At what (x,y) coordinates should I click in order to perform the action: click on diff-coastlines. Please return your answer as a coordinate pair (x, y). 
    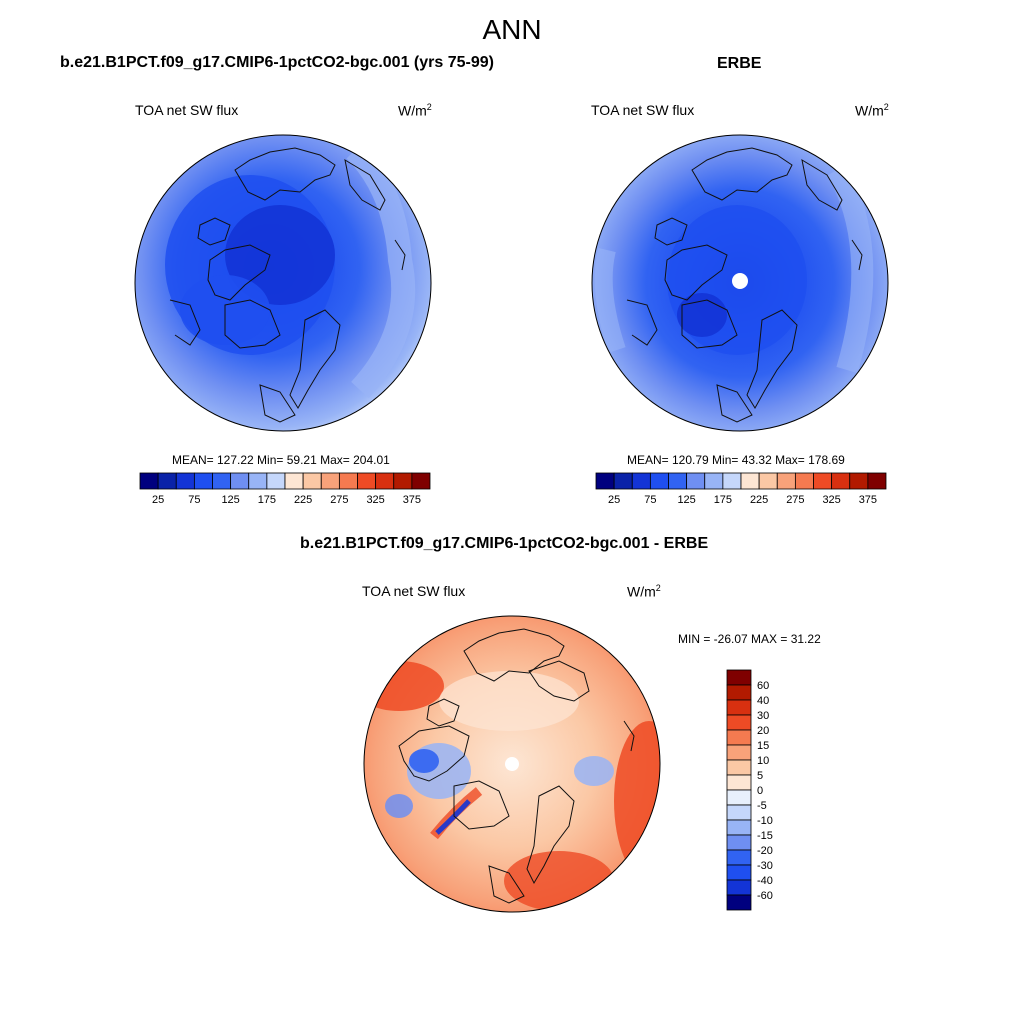
    Looking at the image, I should click on (516, 766).